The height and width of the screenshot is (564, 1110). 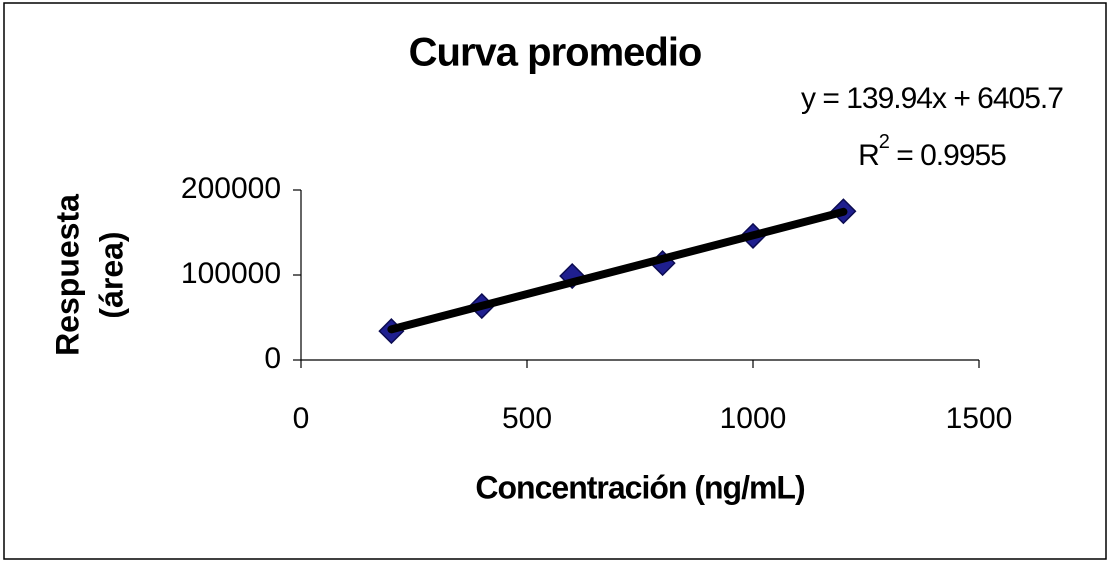 I want to click on x-tick-label: 0, so click(x=301, y=418).